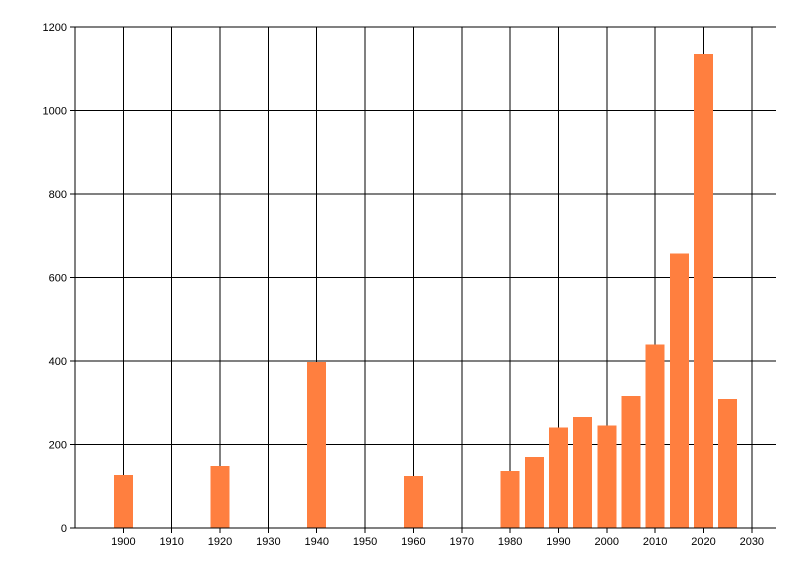 The height and width of the screenshot is (576, 800). What do you see at coordinates (703, 291) in the screenshot?
I see `bar-2020` at bounding box center [703, 291].